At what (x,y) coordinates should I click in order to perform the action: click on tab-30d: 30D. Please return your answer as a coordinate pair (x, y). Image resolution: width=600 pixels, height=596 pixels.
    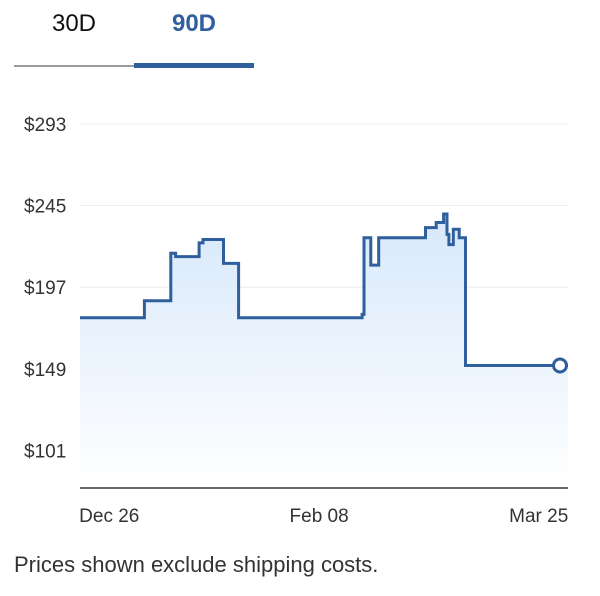
    Looking at the image, I should click on (74, 23).